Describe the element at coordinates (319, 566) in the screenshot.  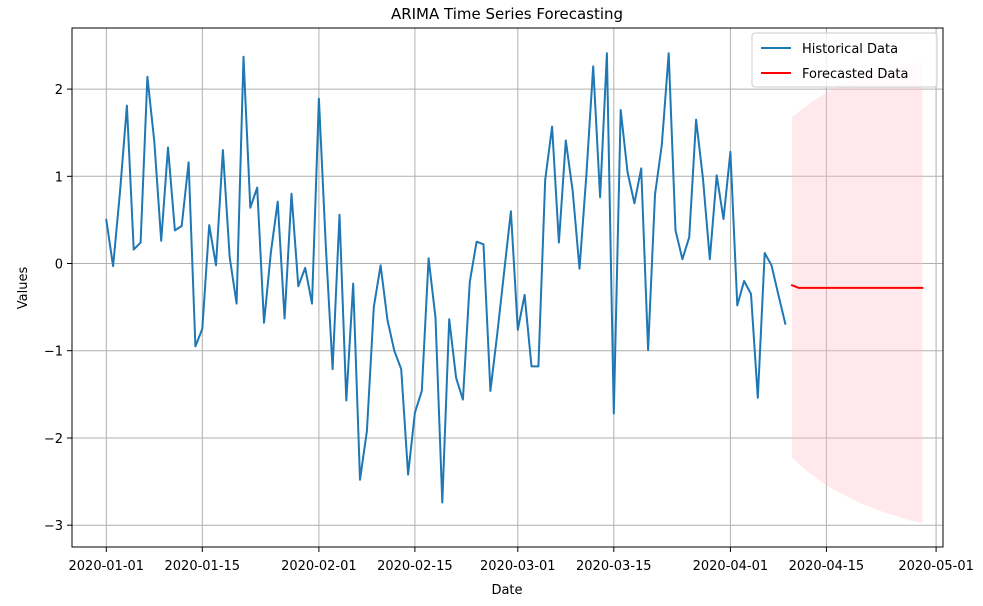
I see `x-tick-label: 2020-02-01` at that location.